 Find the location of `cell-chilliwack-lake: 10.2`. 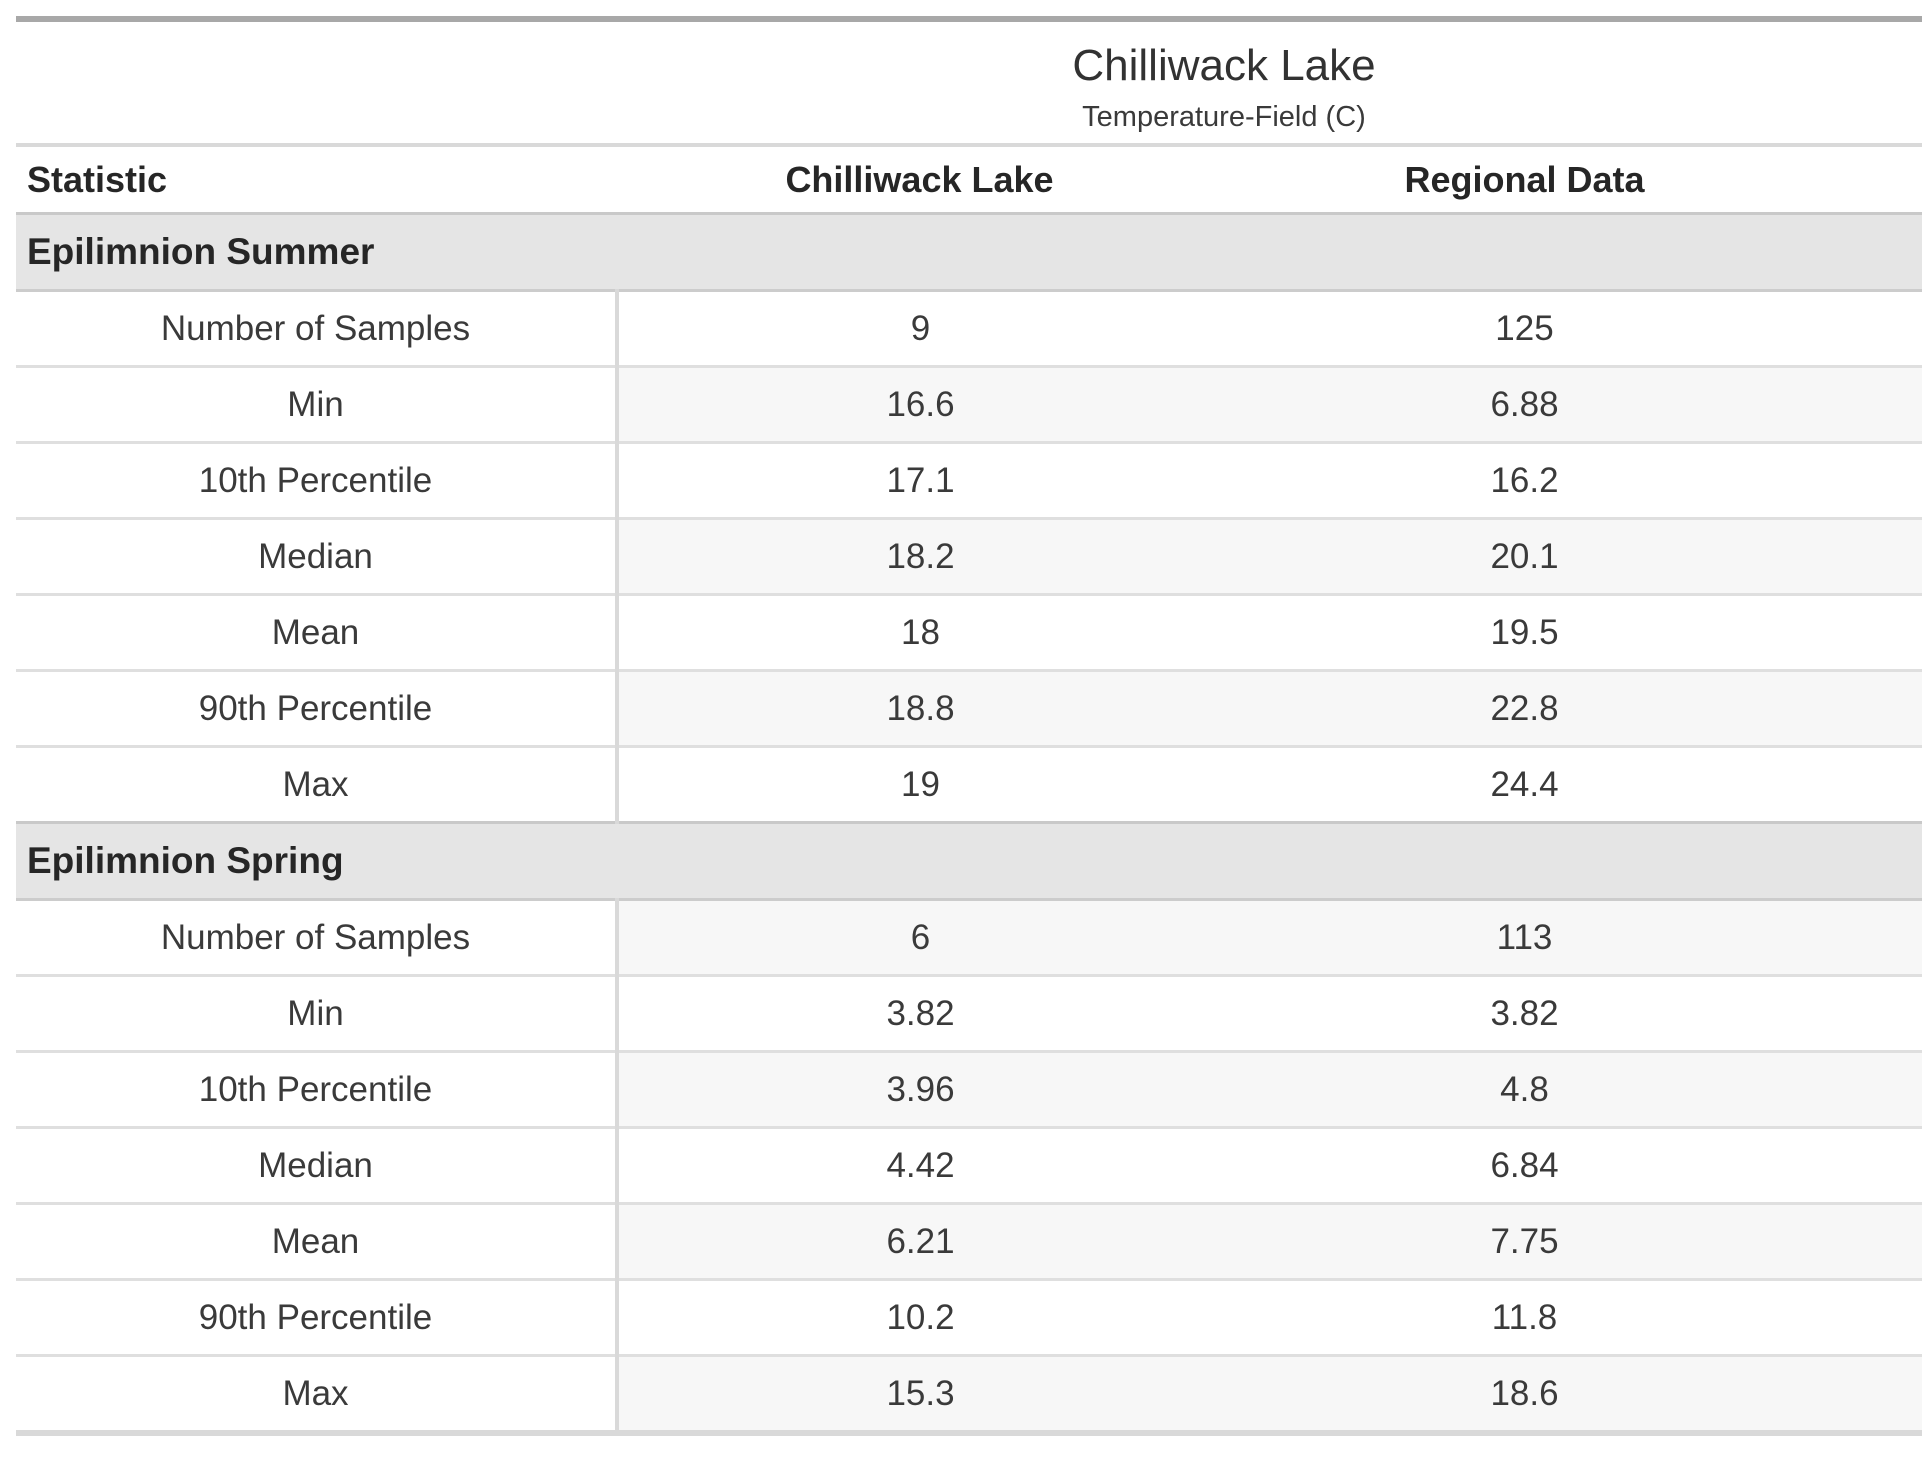

cell-chilliwack-lake: 10.2 is located at coordinates (919, 1317).